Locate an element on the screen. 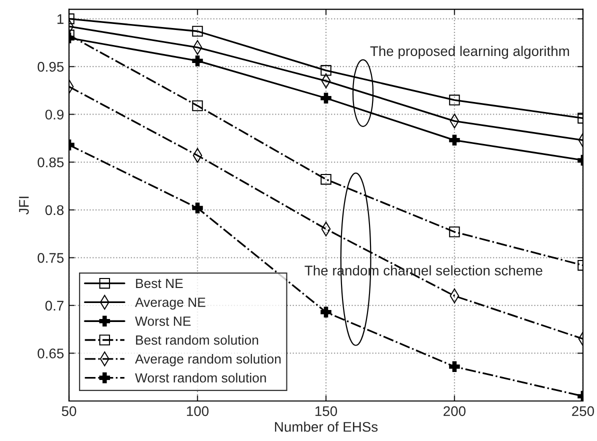  legend-label: Best NE is located at coordinates (159, 283).